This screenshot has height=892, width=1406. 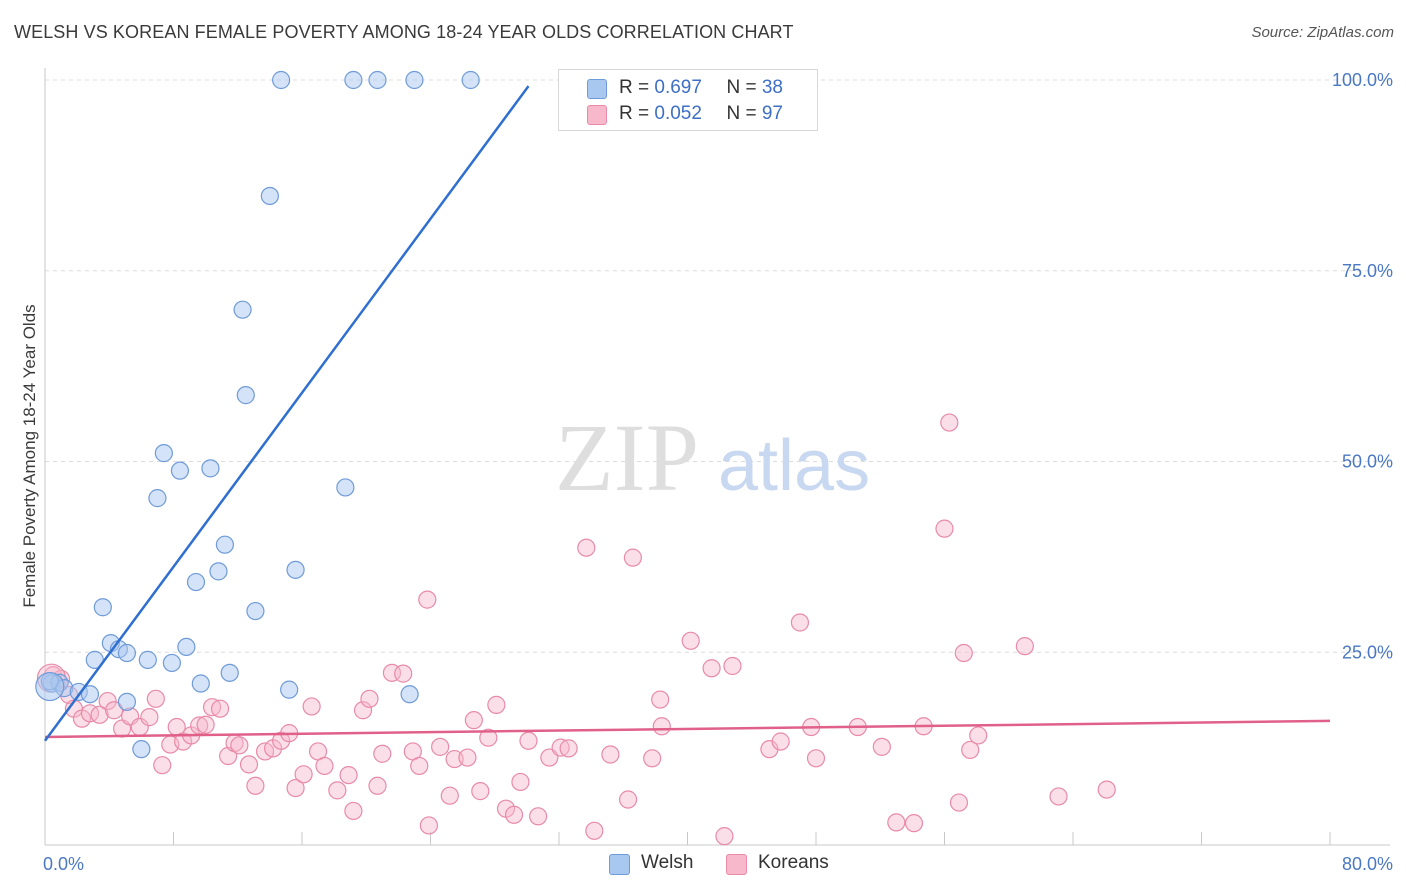 What do you see at coordinates (772, 113) in the screenshot?
I see `koreans-n-value: 97` at bounding box center [772, 113].